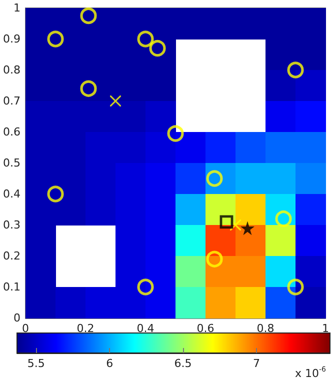 The height and width of the screenshot is (390, 332). What do you see at coordinates (11, 287) in the screenshot?
I see `y-tick-label: 0.1` at bounding box center [11, 287].